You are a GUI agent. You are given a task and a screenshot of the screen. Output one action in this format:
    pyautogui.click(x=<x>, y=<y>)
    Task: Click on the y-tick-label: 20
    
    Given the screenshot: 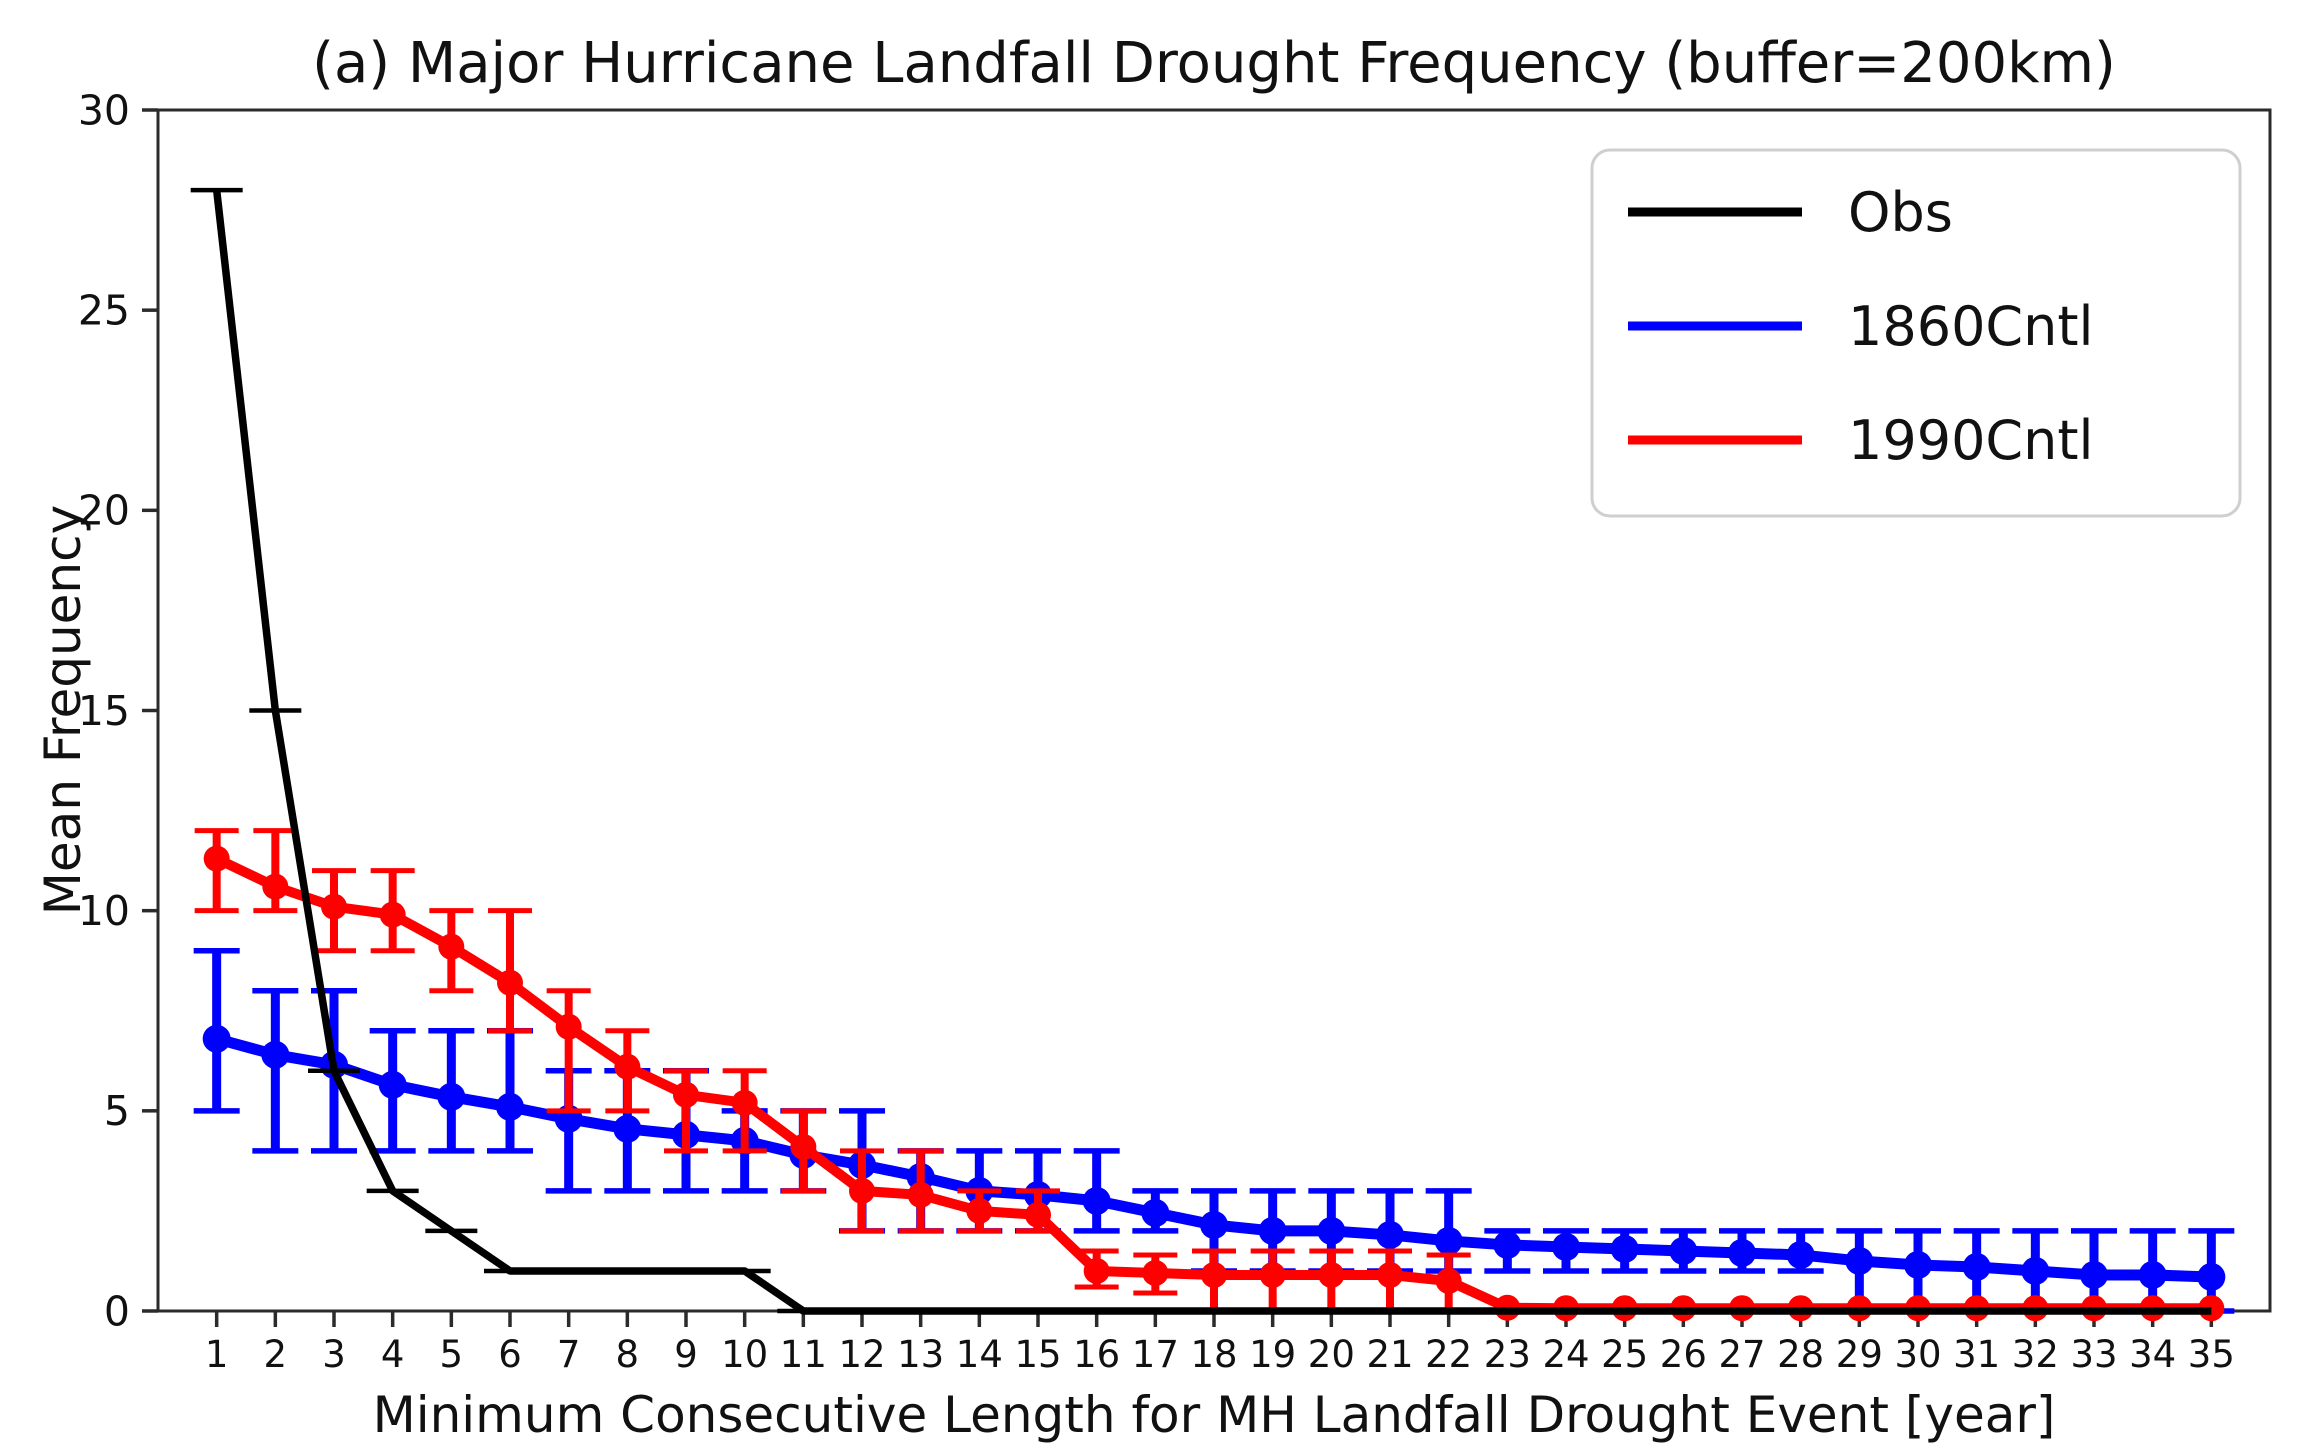 What is the action you would take?
    pyautogui.click(x=104, y=511)
    